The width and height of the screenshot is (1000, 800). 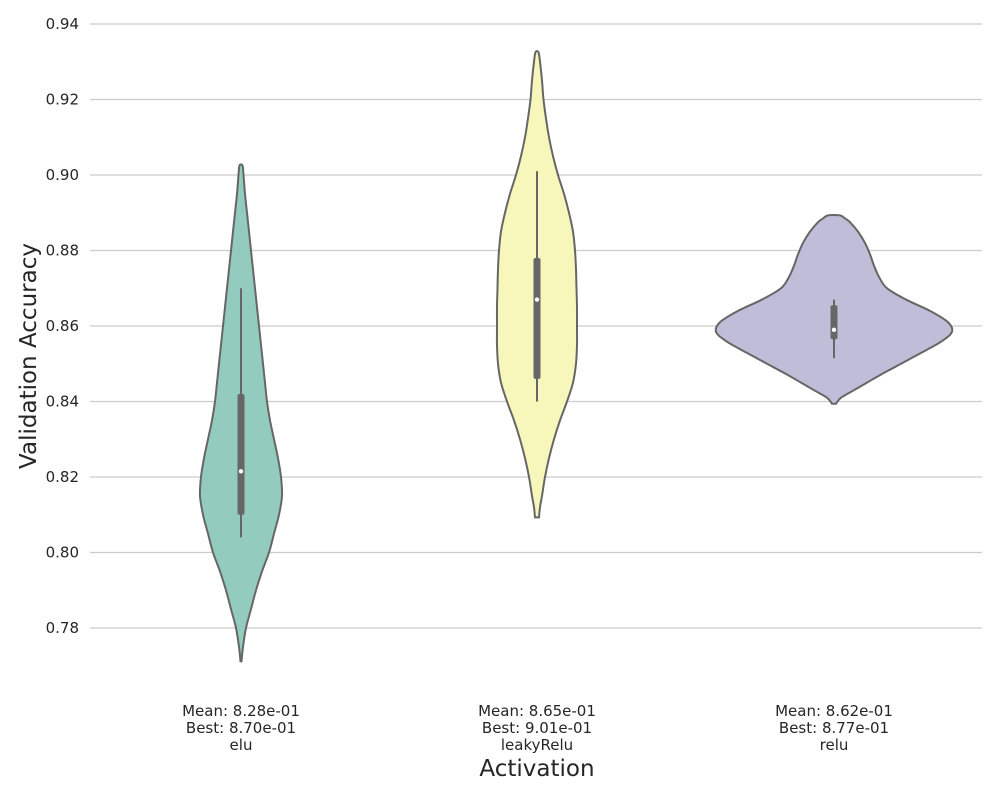 What do you see at coordinates (834, 711) in the screenshot?
I see `category-mean-label: Mean: 8.62e-01` at bounding box center [834, 711].